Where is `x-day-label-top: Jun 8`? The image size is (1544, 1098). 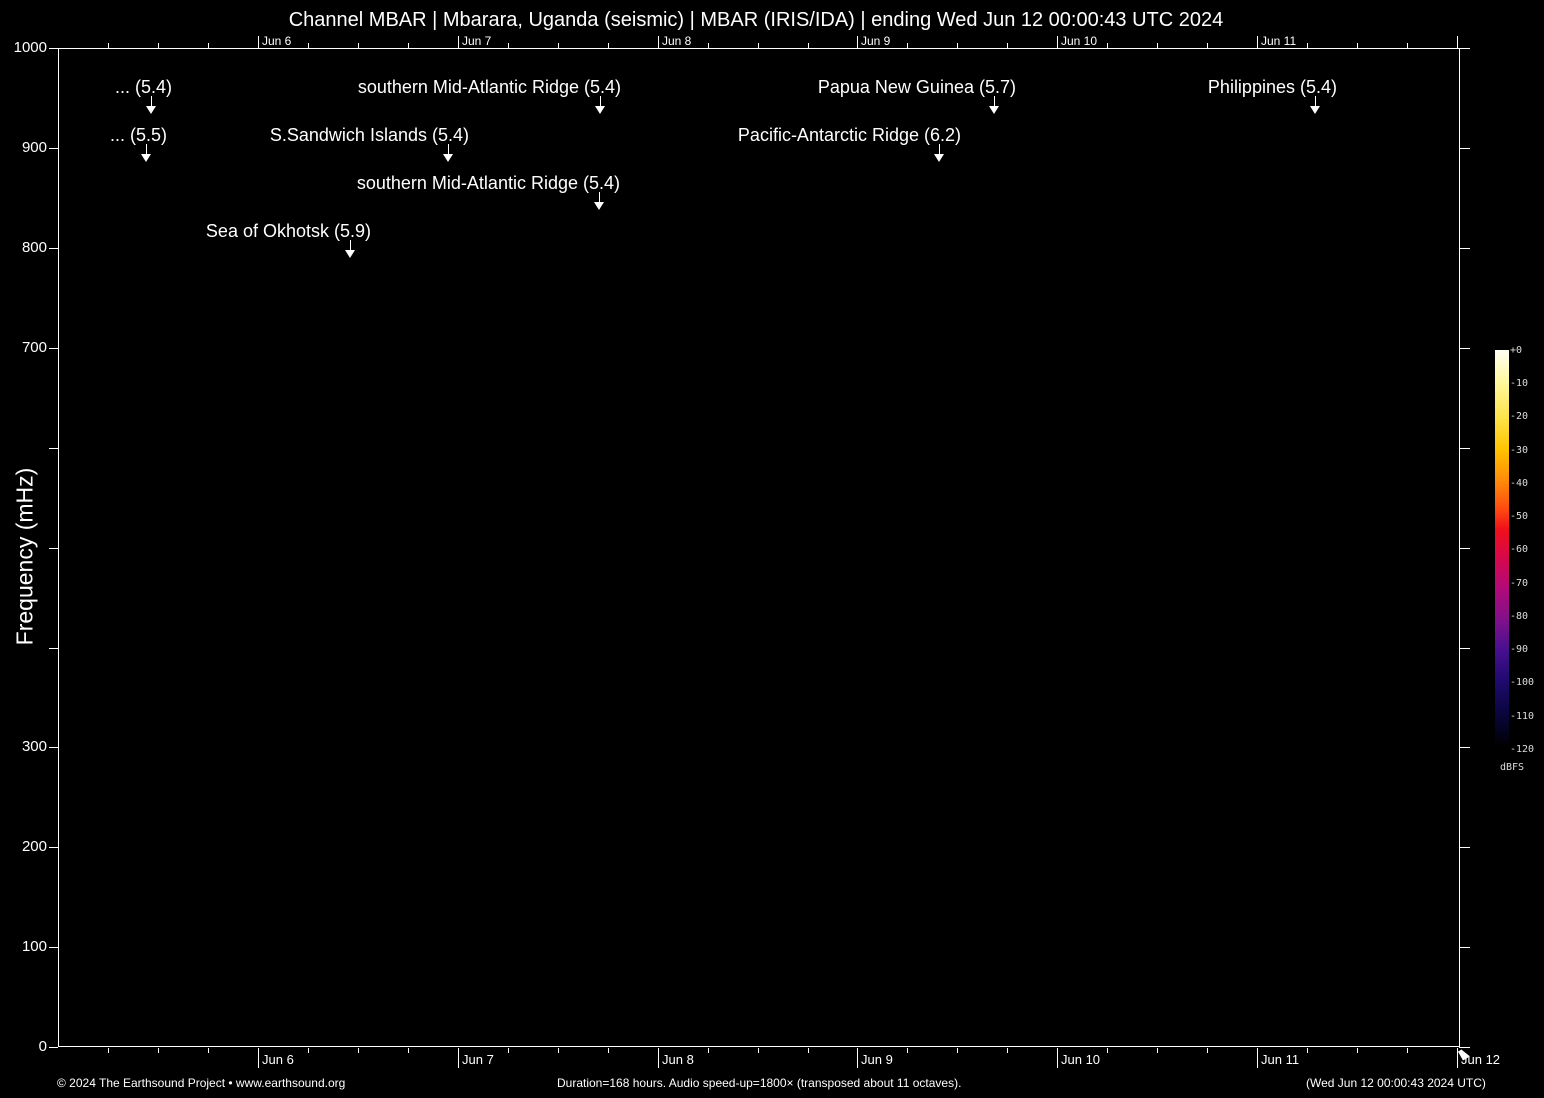
x-day-label-top: Jun 8 is located at coordinates (677, 41).